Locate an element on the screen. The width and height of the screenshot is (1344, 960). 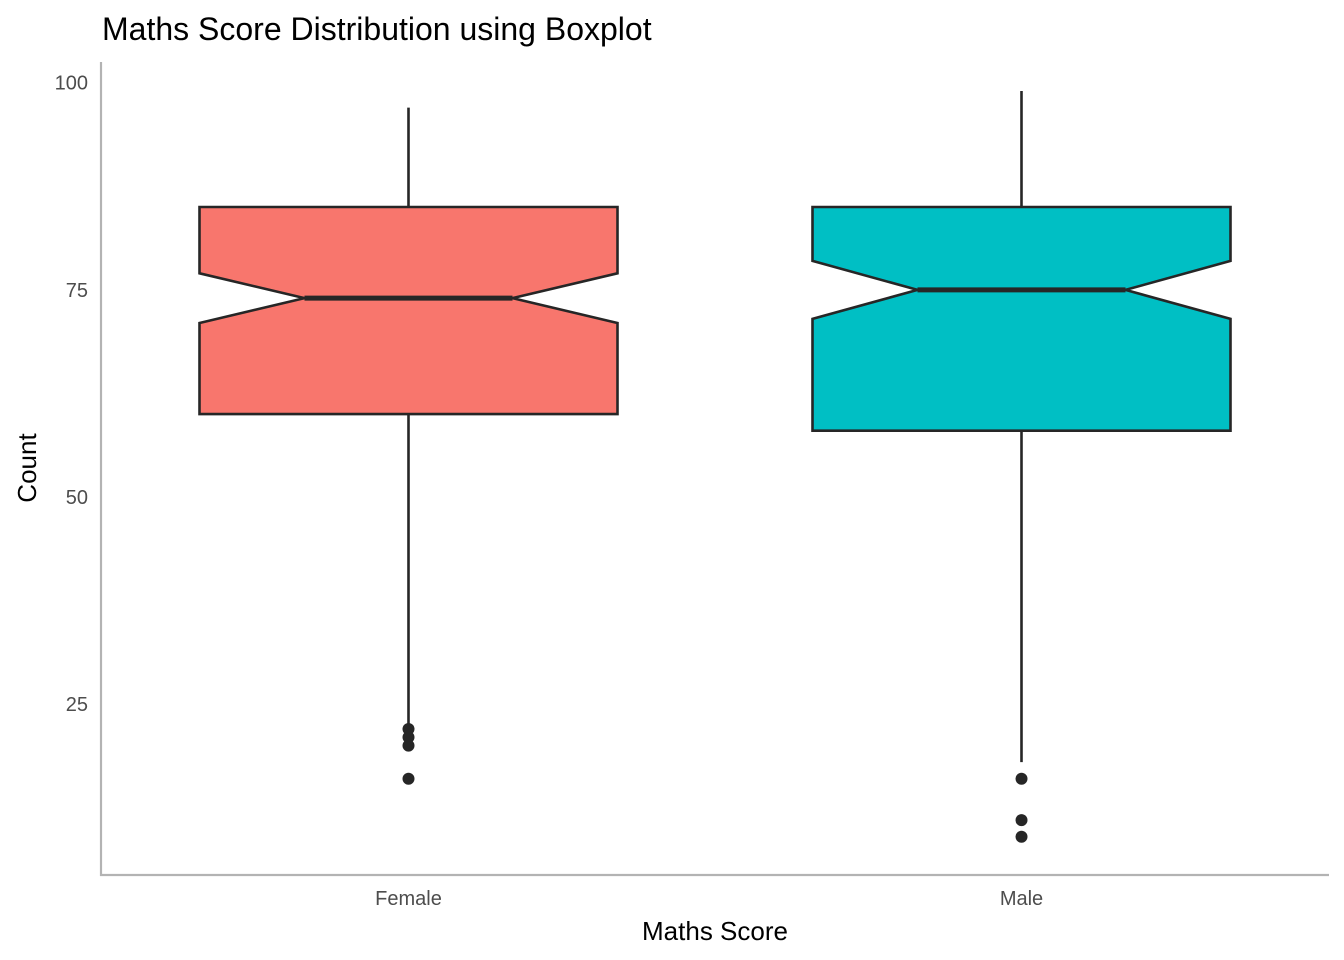
x-axis-ticks: Female Male is located at coordinates (709, 899).